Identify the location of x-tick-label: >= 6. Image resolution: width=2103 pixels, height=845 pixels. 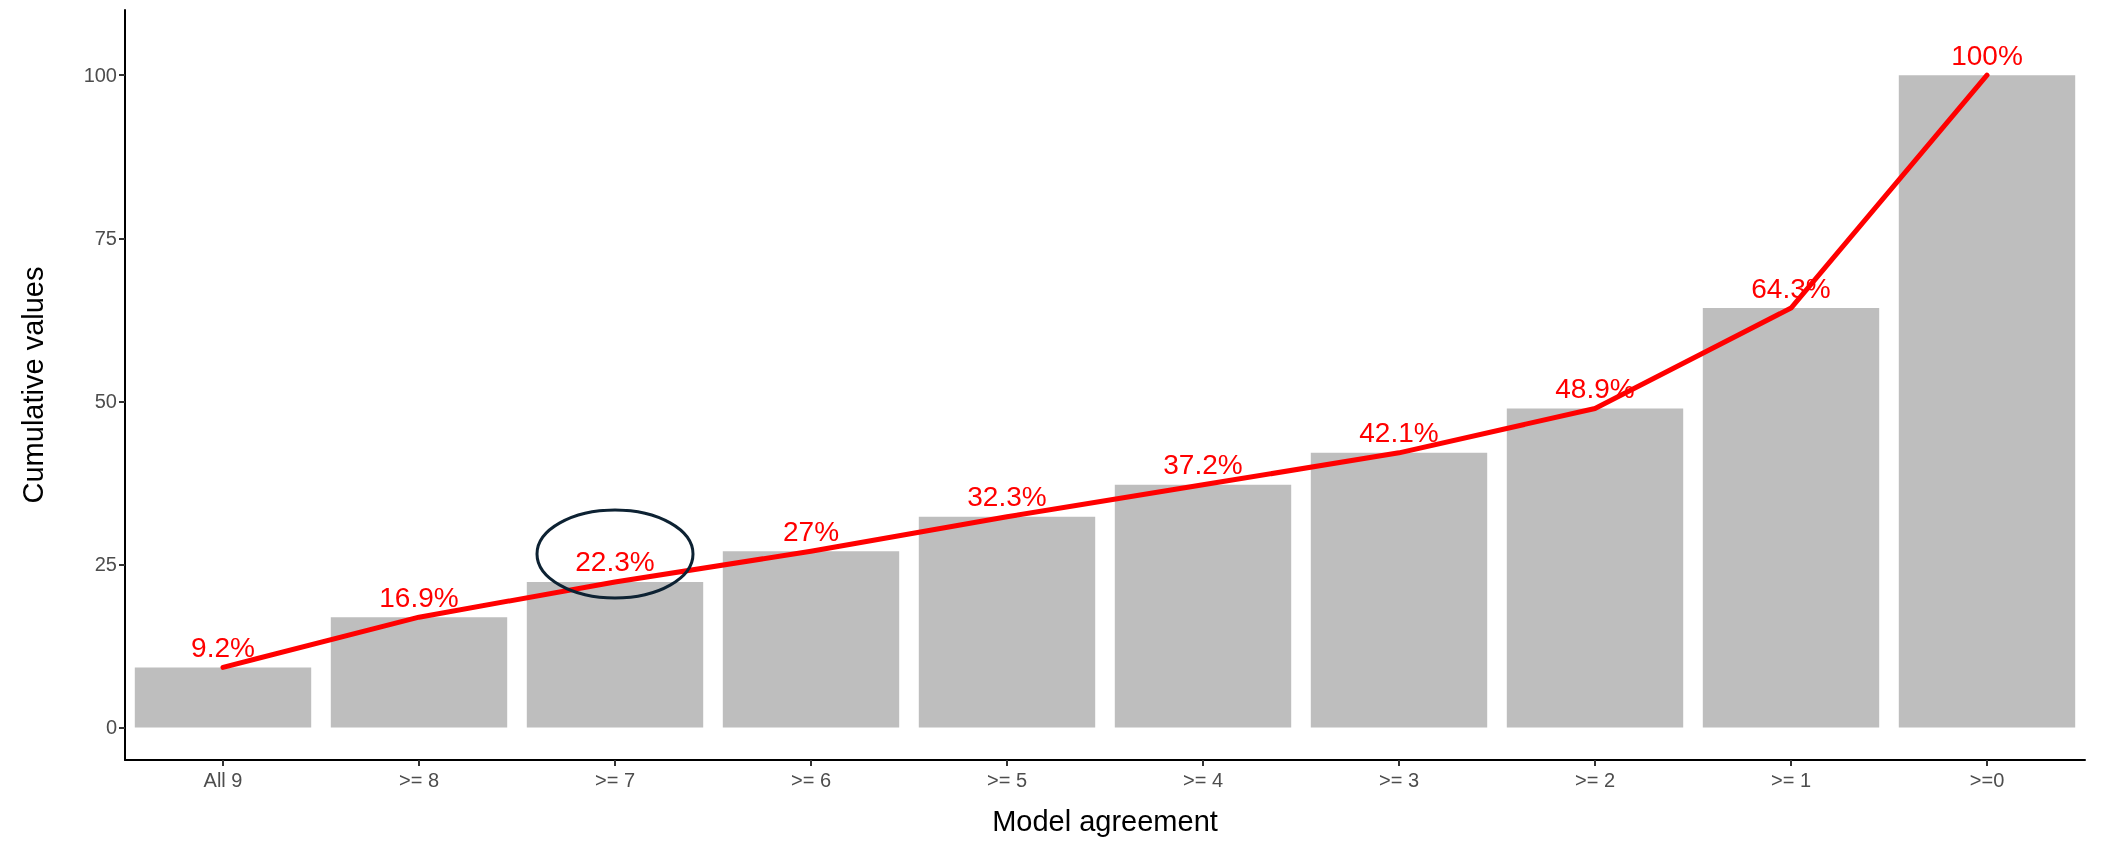
(811, 780).